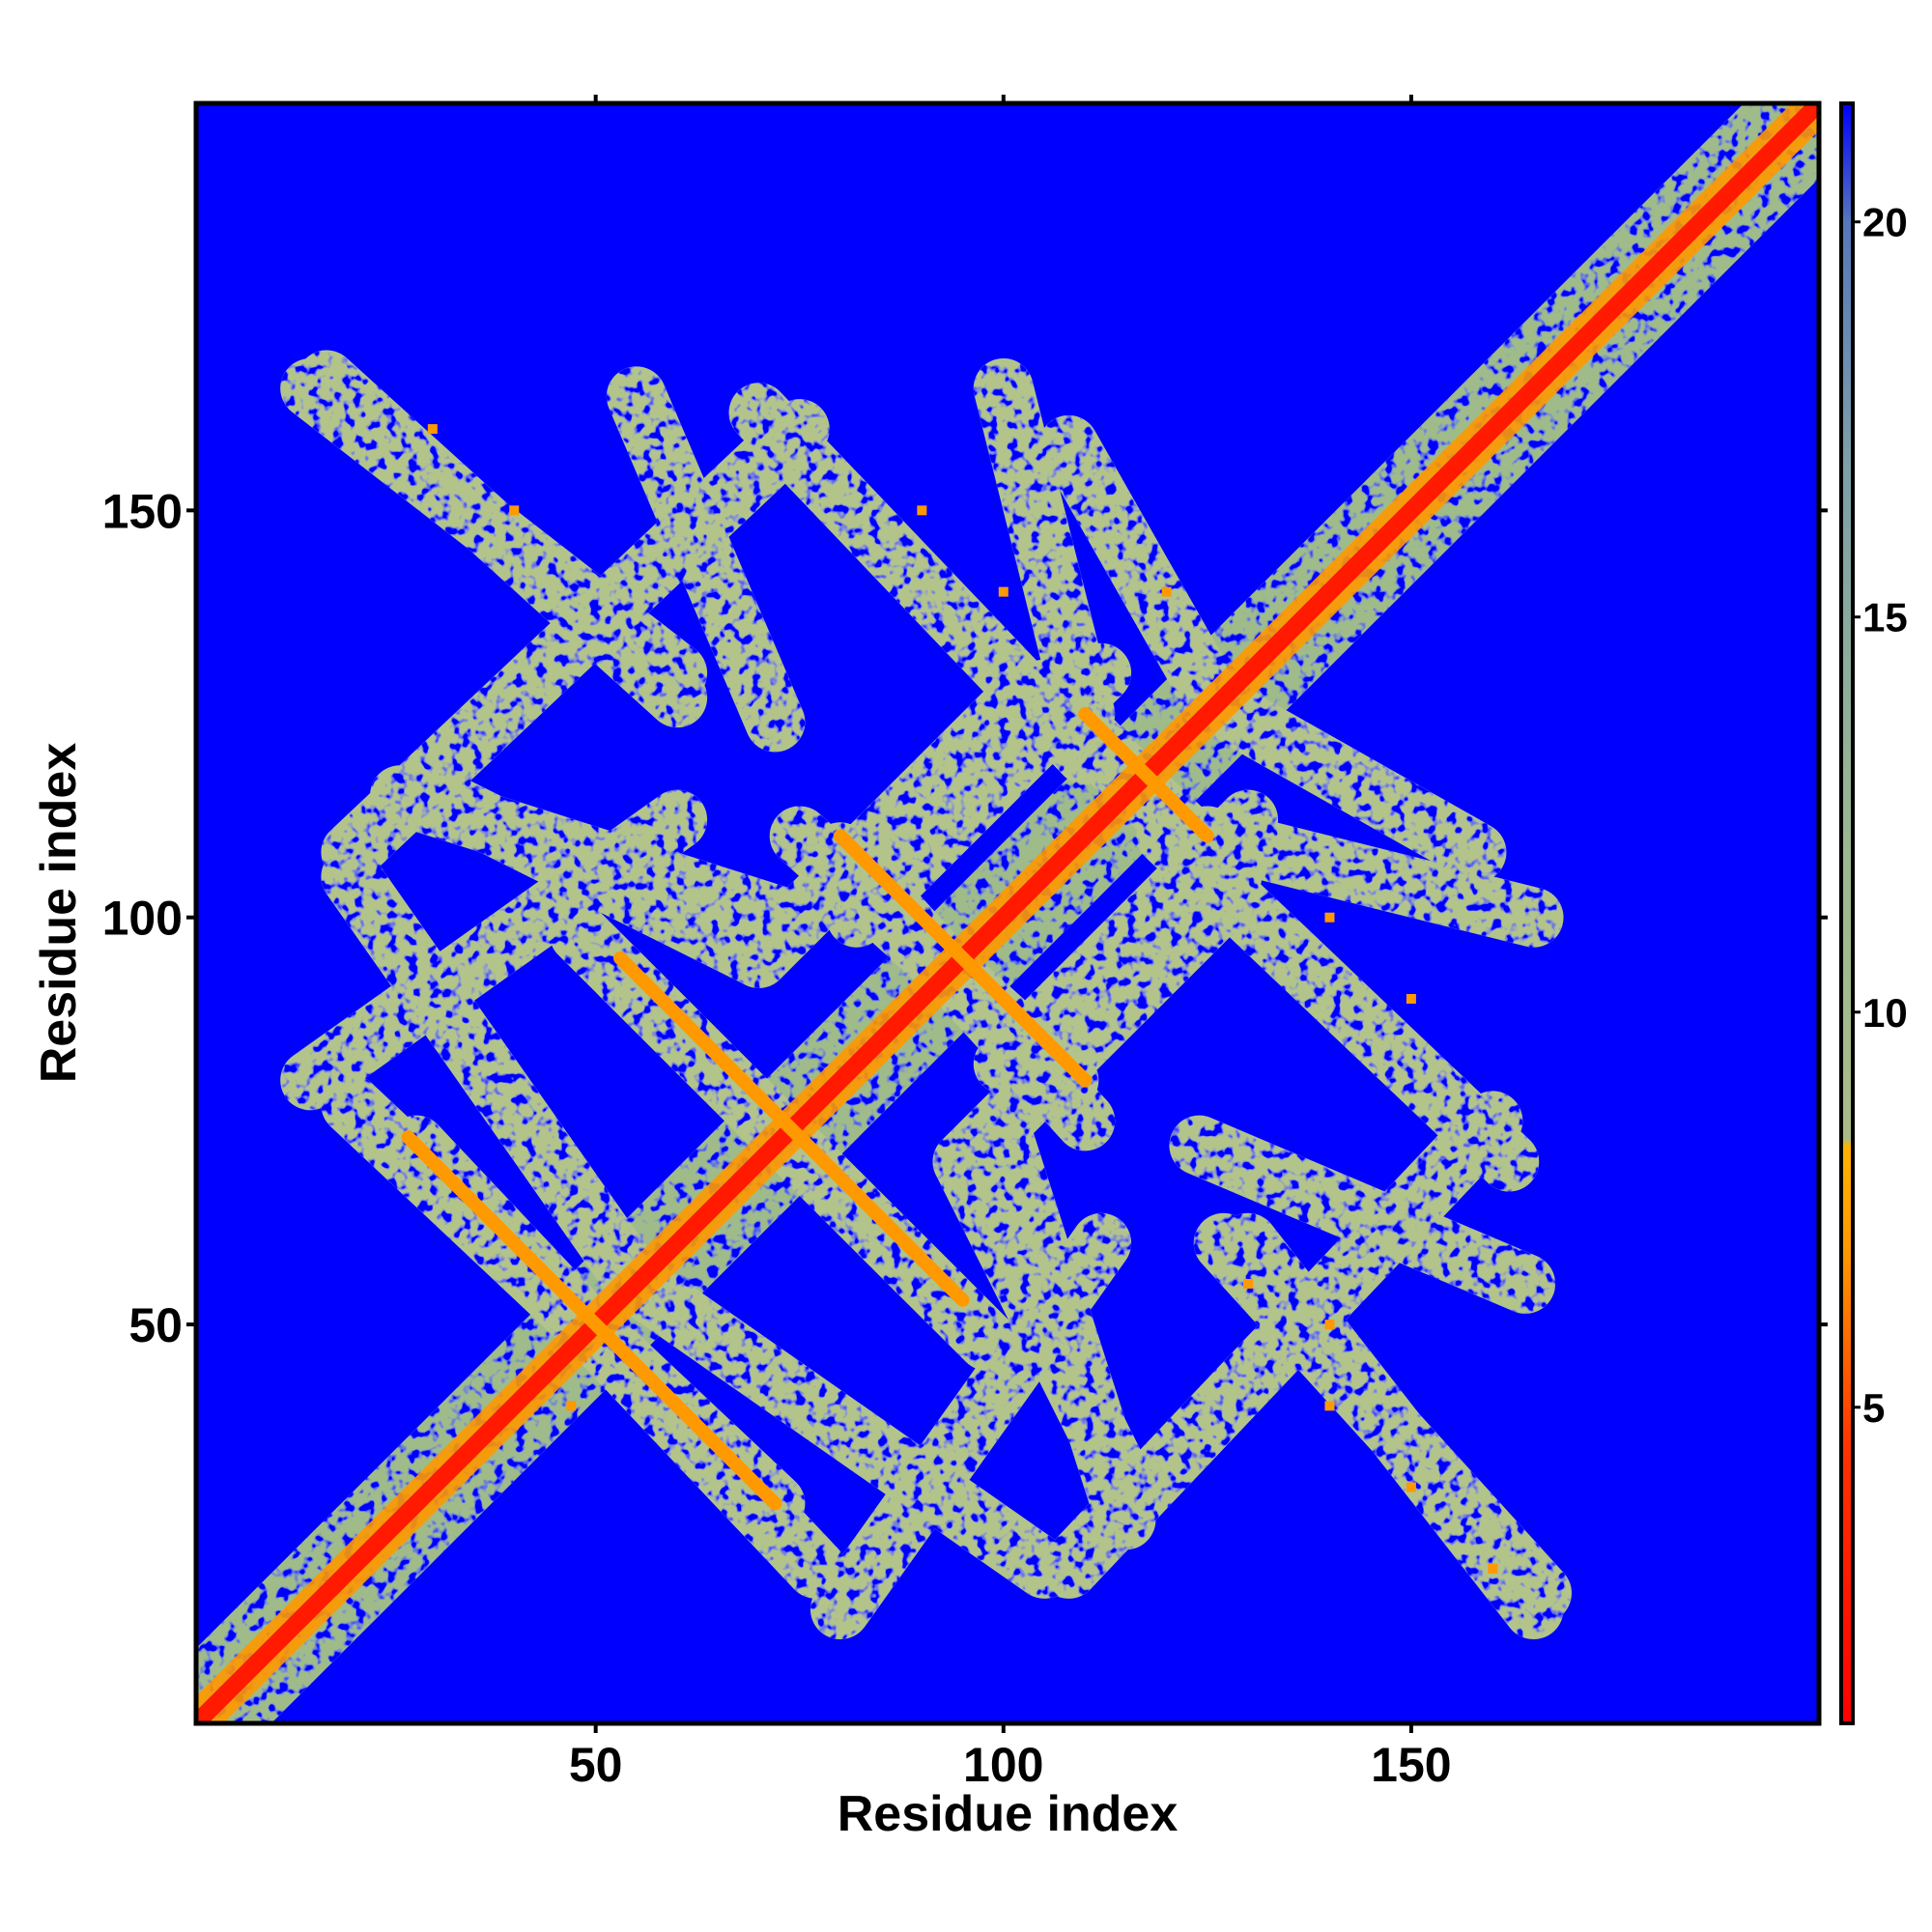  I want to click on colorbar-tick-label: 20, so click(1885, 222).